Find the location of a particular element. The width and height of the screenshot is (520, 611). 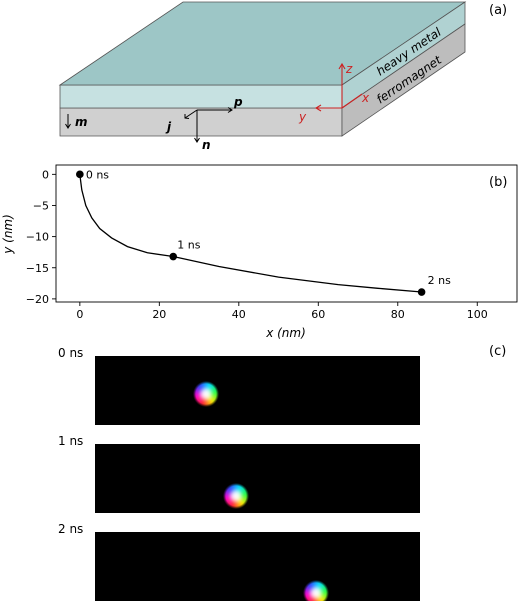

n-label: n is located at coordinates (206, 145).